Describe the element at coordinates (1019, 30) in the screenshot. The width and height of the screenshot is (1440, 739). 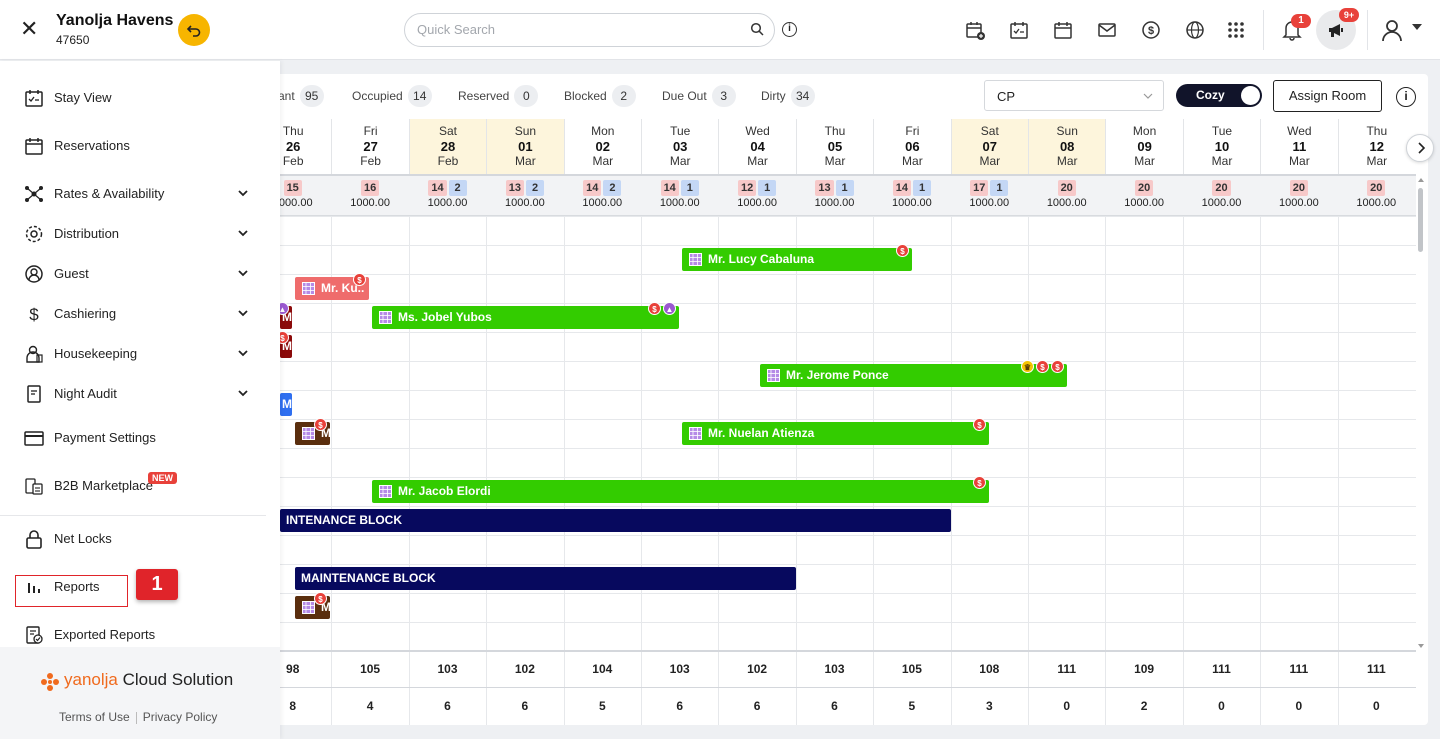
I see `calendar-checklist-icon` at that location.